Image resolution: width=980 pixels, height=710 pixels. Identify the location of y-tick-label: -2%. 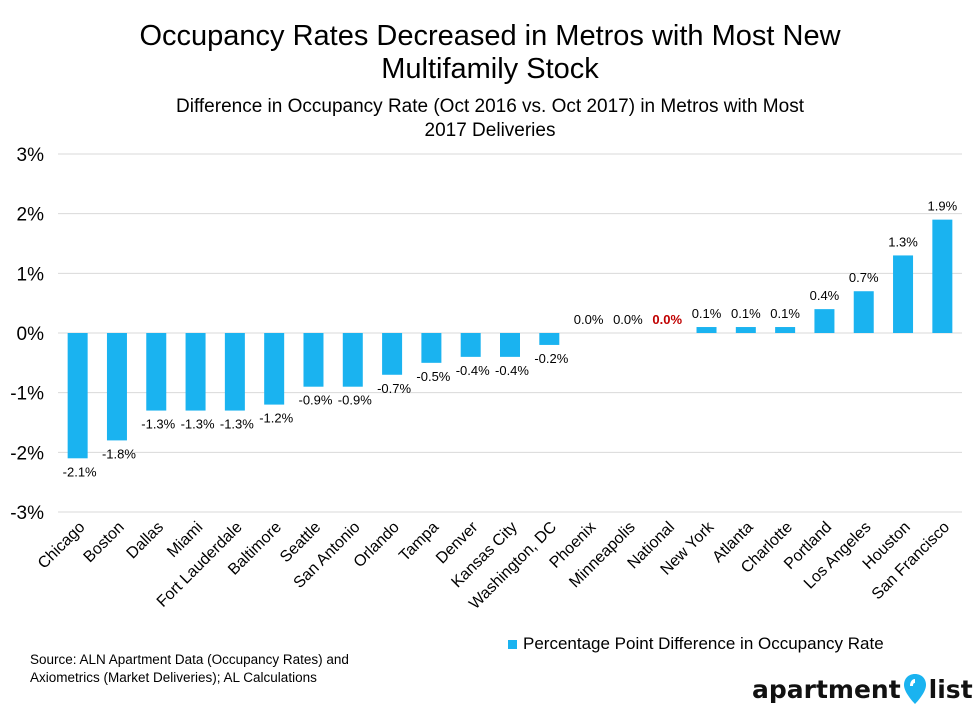
(27, 453).